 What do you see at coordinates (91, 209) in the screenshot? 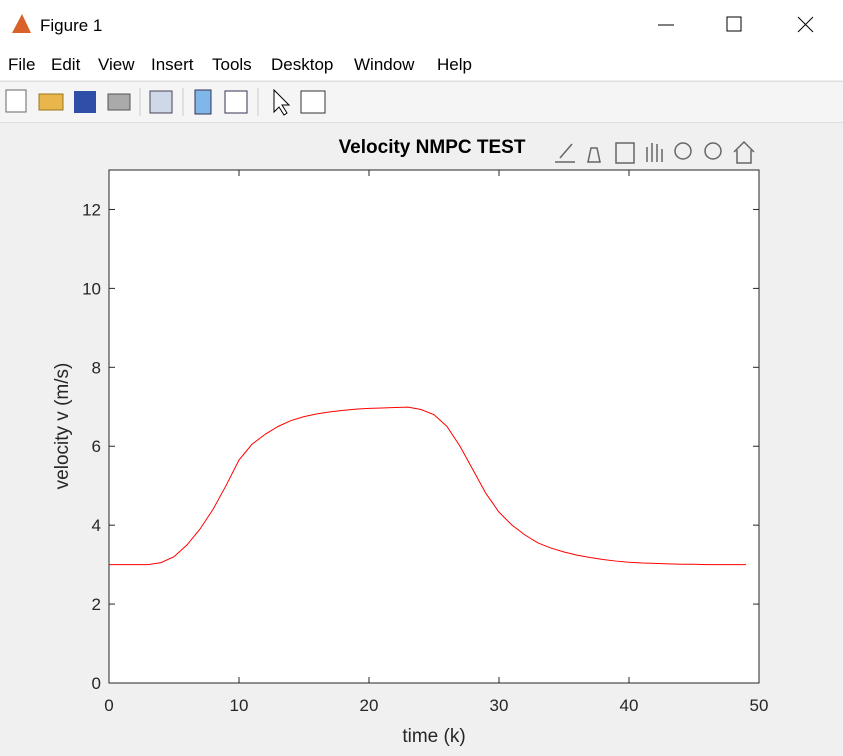
I see `y-tick-label: 12` at bounding box center [91, 209].